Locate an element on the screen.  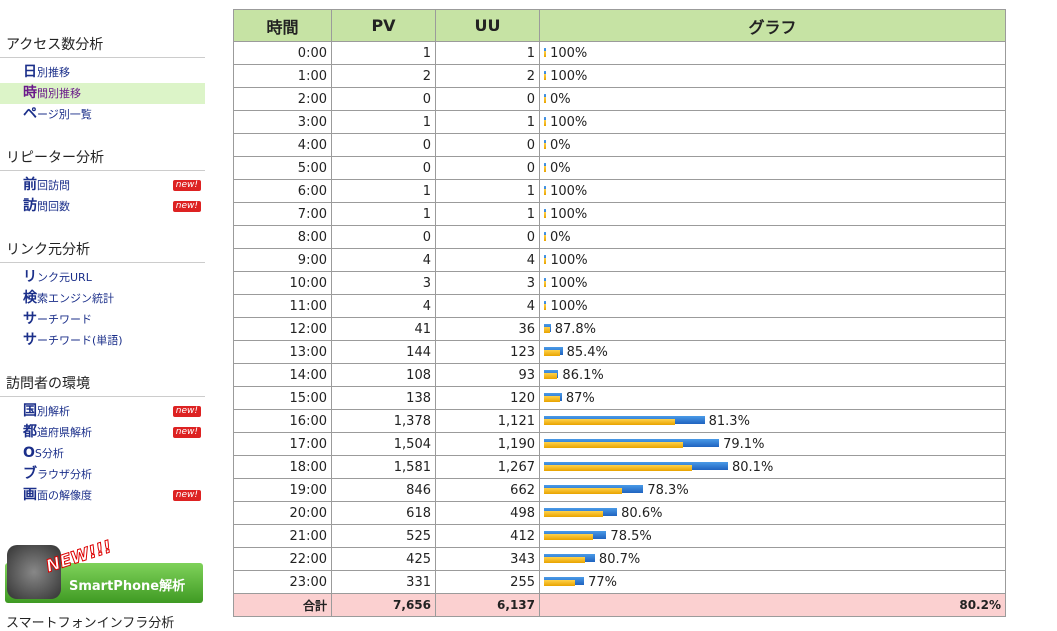
menu-item: ページ別一覧 is located at coordinates (102, 114).